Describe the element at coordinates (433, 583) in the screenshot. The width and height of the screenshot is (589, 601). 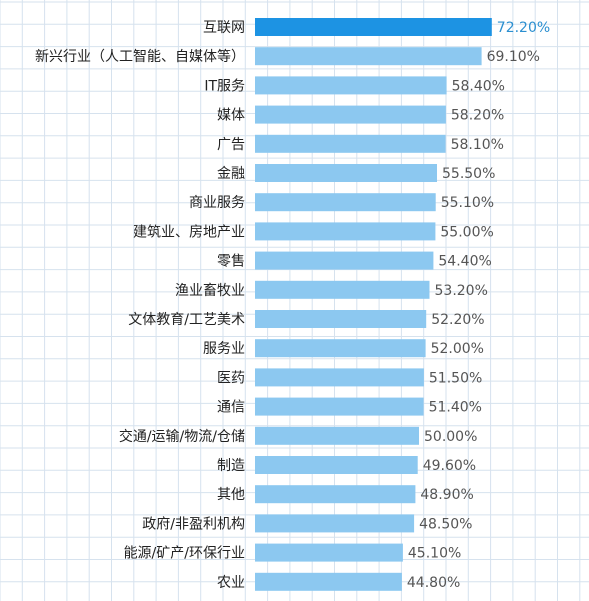
I see `value-label-19: 44.80%` at that location.